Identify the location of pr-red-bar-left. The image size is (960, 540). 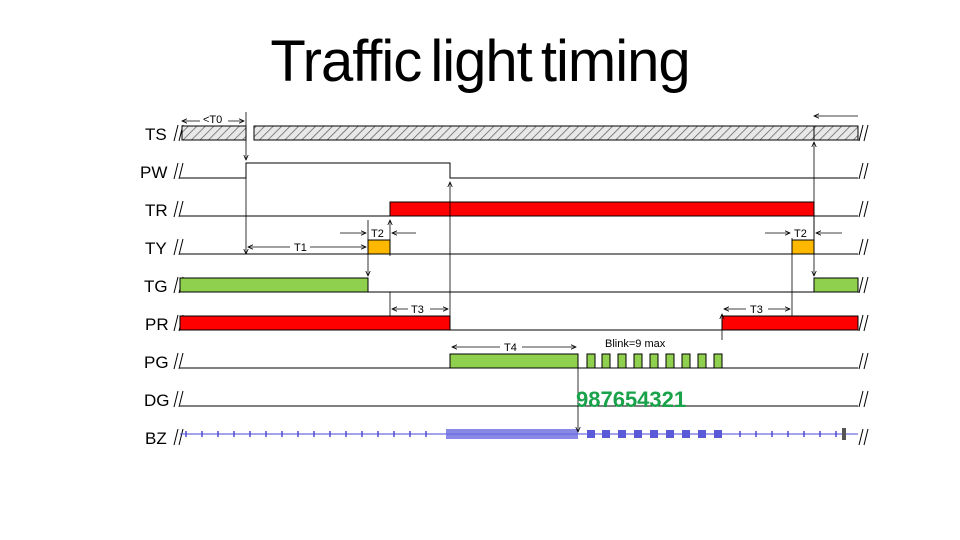
(315, 323).